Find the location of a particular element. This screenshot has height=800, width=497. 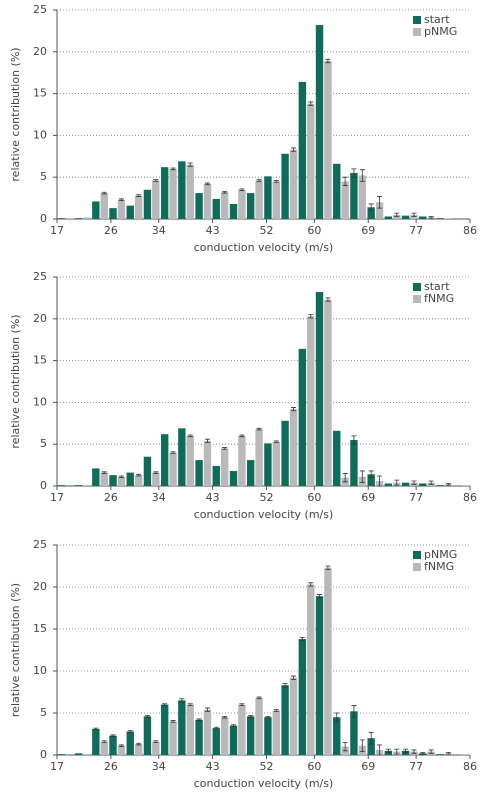

y-tick-label: 0 is located at coordinates (43, 218).